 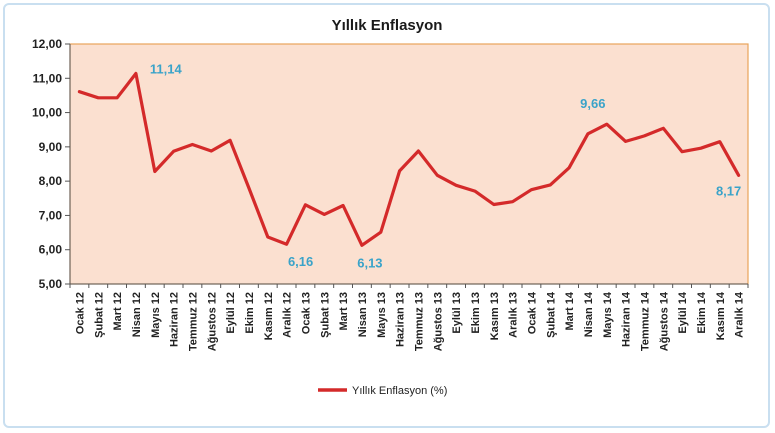 What do you see at coordinates (589, 314) in the screenshot?
I see `x-tick-label: Nisan 14` at bounding box center [589, 314].